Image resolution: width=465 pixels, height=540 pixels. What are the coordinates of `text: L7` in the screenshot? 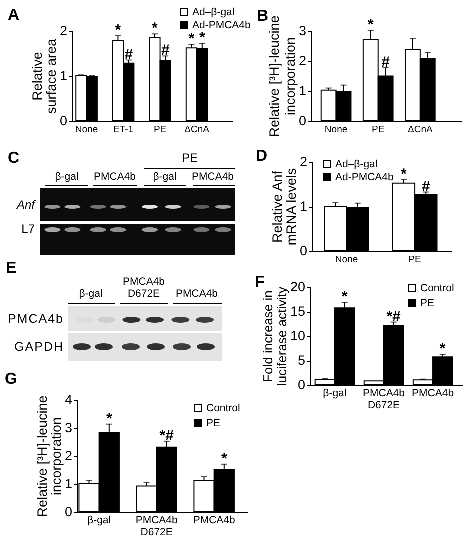 It's located at (28, 229).